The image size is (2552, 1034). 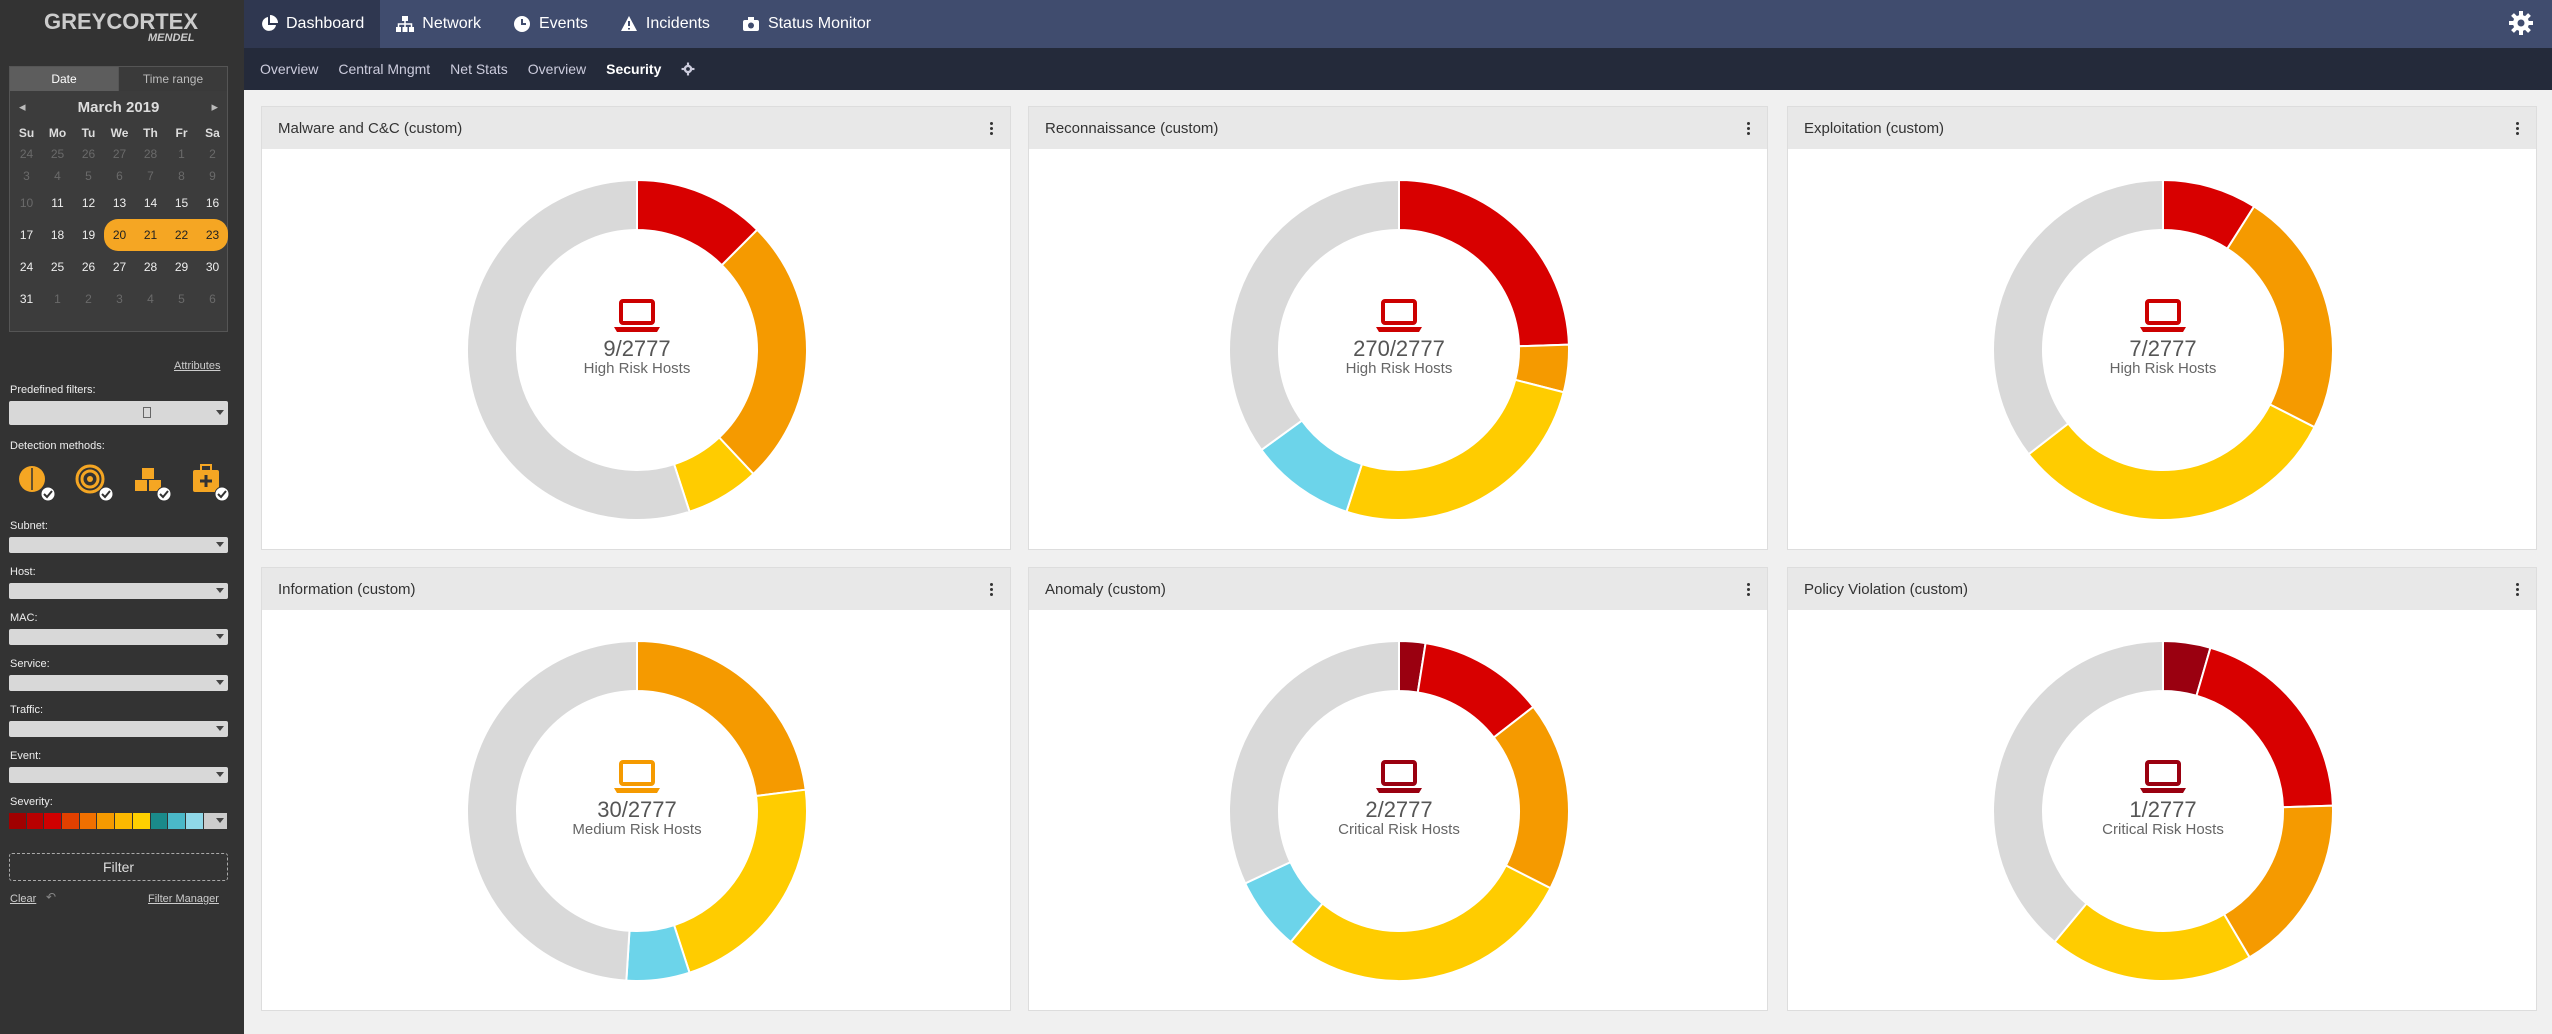 What do you see at coordinates (438, 24) in the screenshot?
I see `nav-network: Network` at bounding box center [438, 24].